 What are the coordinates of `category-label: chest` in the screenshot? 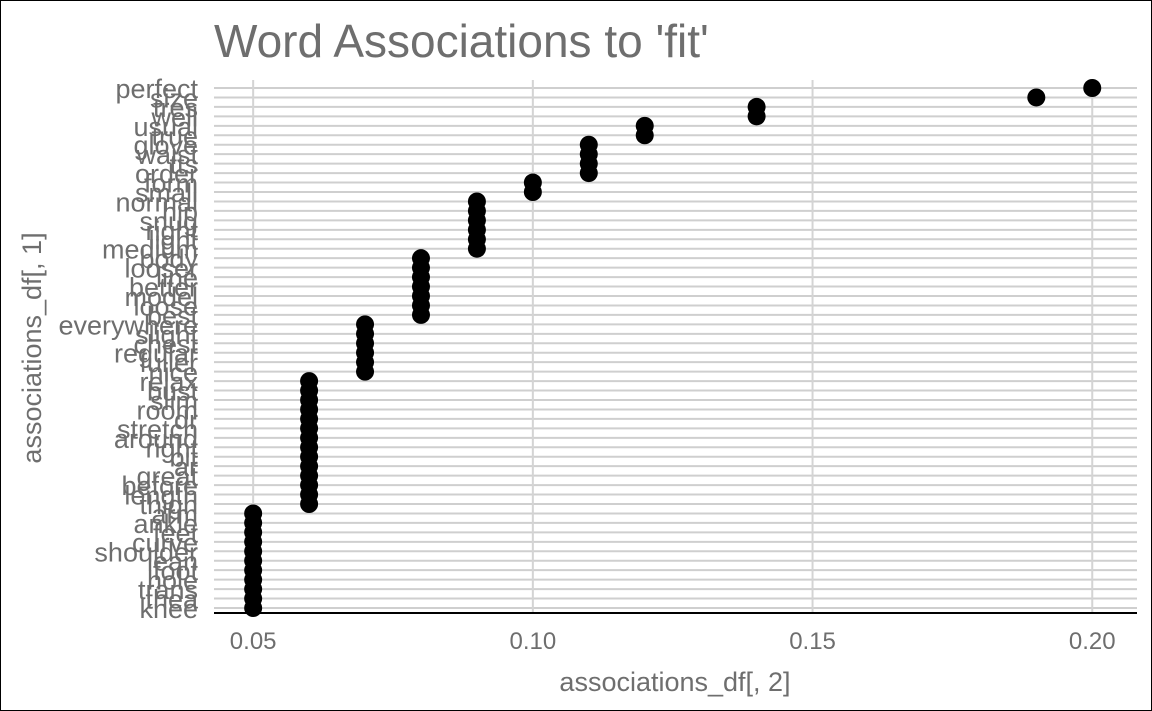 It's located at (165, 344).